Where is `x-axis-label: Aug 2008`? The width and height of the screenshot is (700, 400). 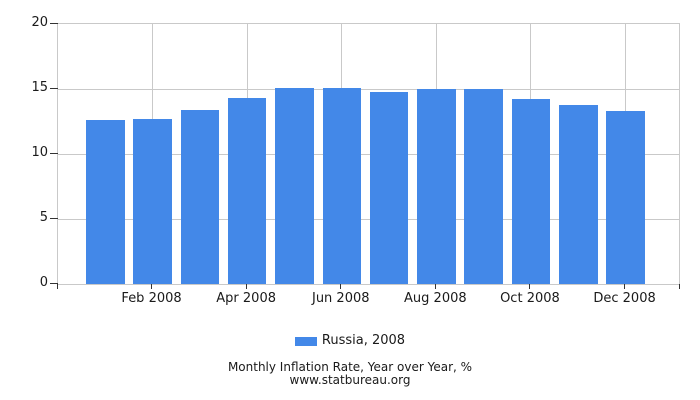
x-axis-label: Aug 2008 is located at coordinates (435, 298).